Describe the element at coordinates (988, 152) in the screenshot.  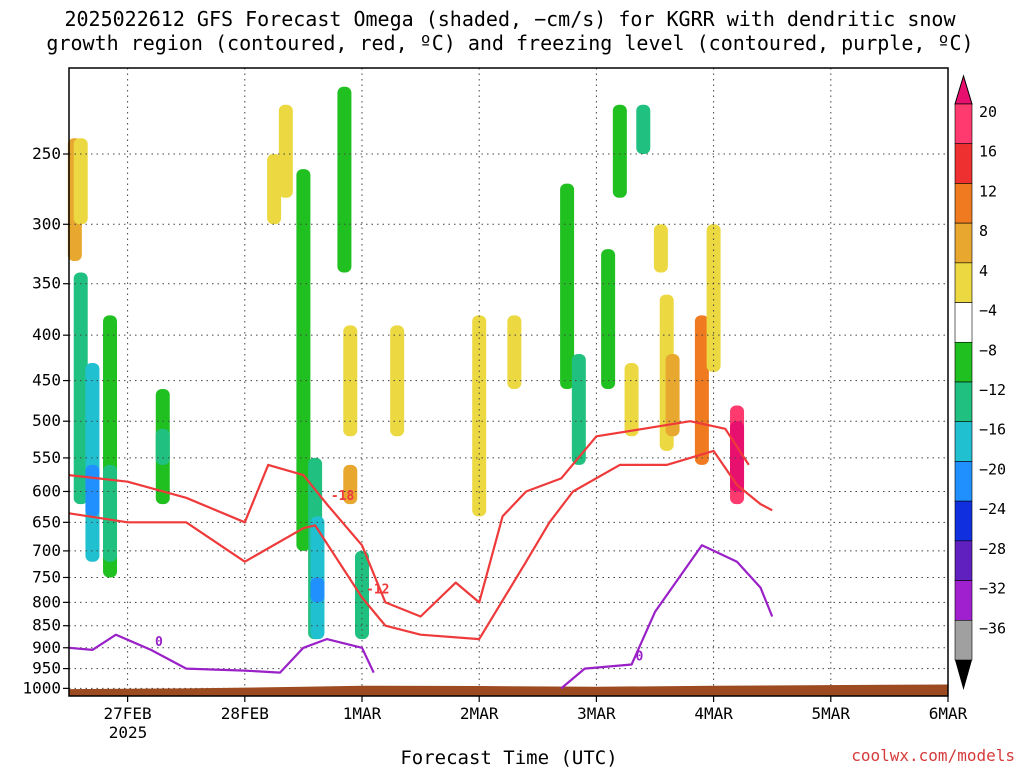
I see `colorbar-label: 16` at that location.